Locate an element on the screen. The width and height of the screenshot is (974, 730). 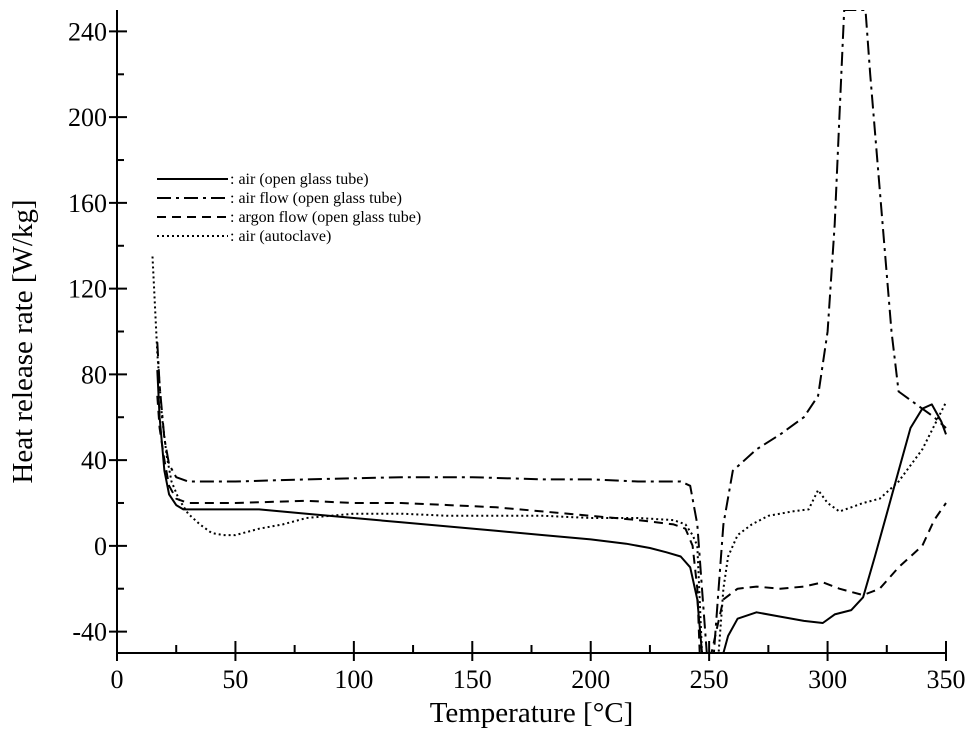
y-tick-label: 120 is located at coordinates (87, 289).